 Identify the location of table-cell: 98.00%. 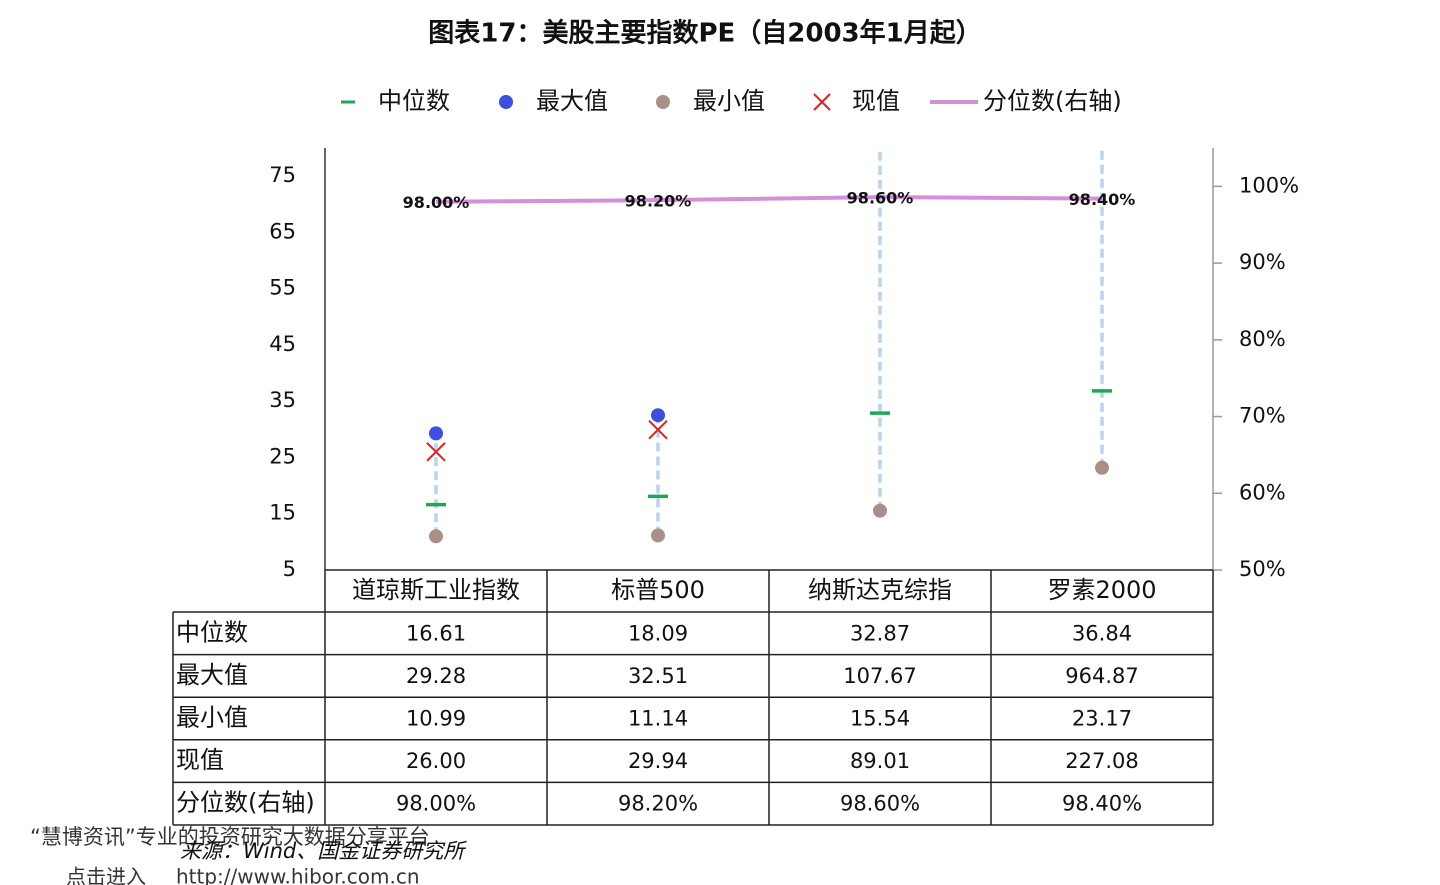
(436, 804).